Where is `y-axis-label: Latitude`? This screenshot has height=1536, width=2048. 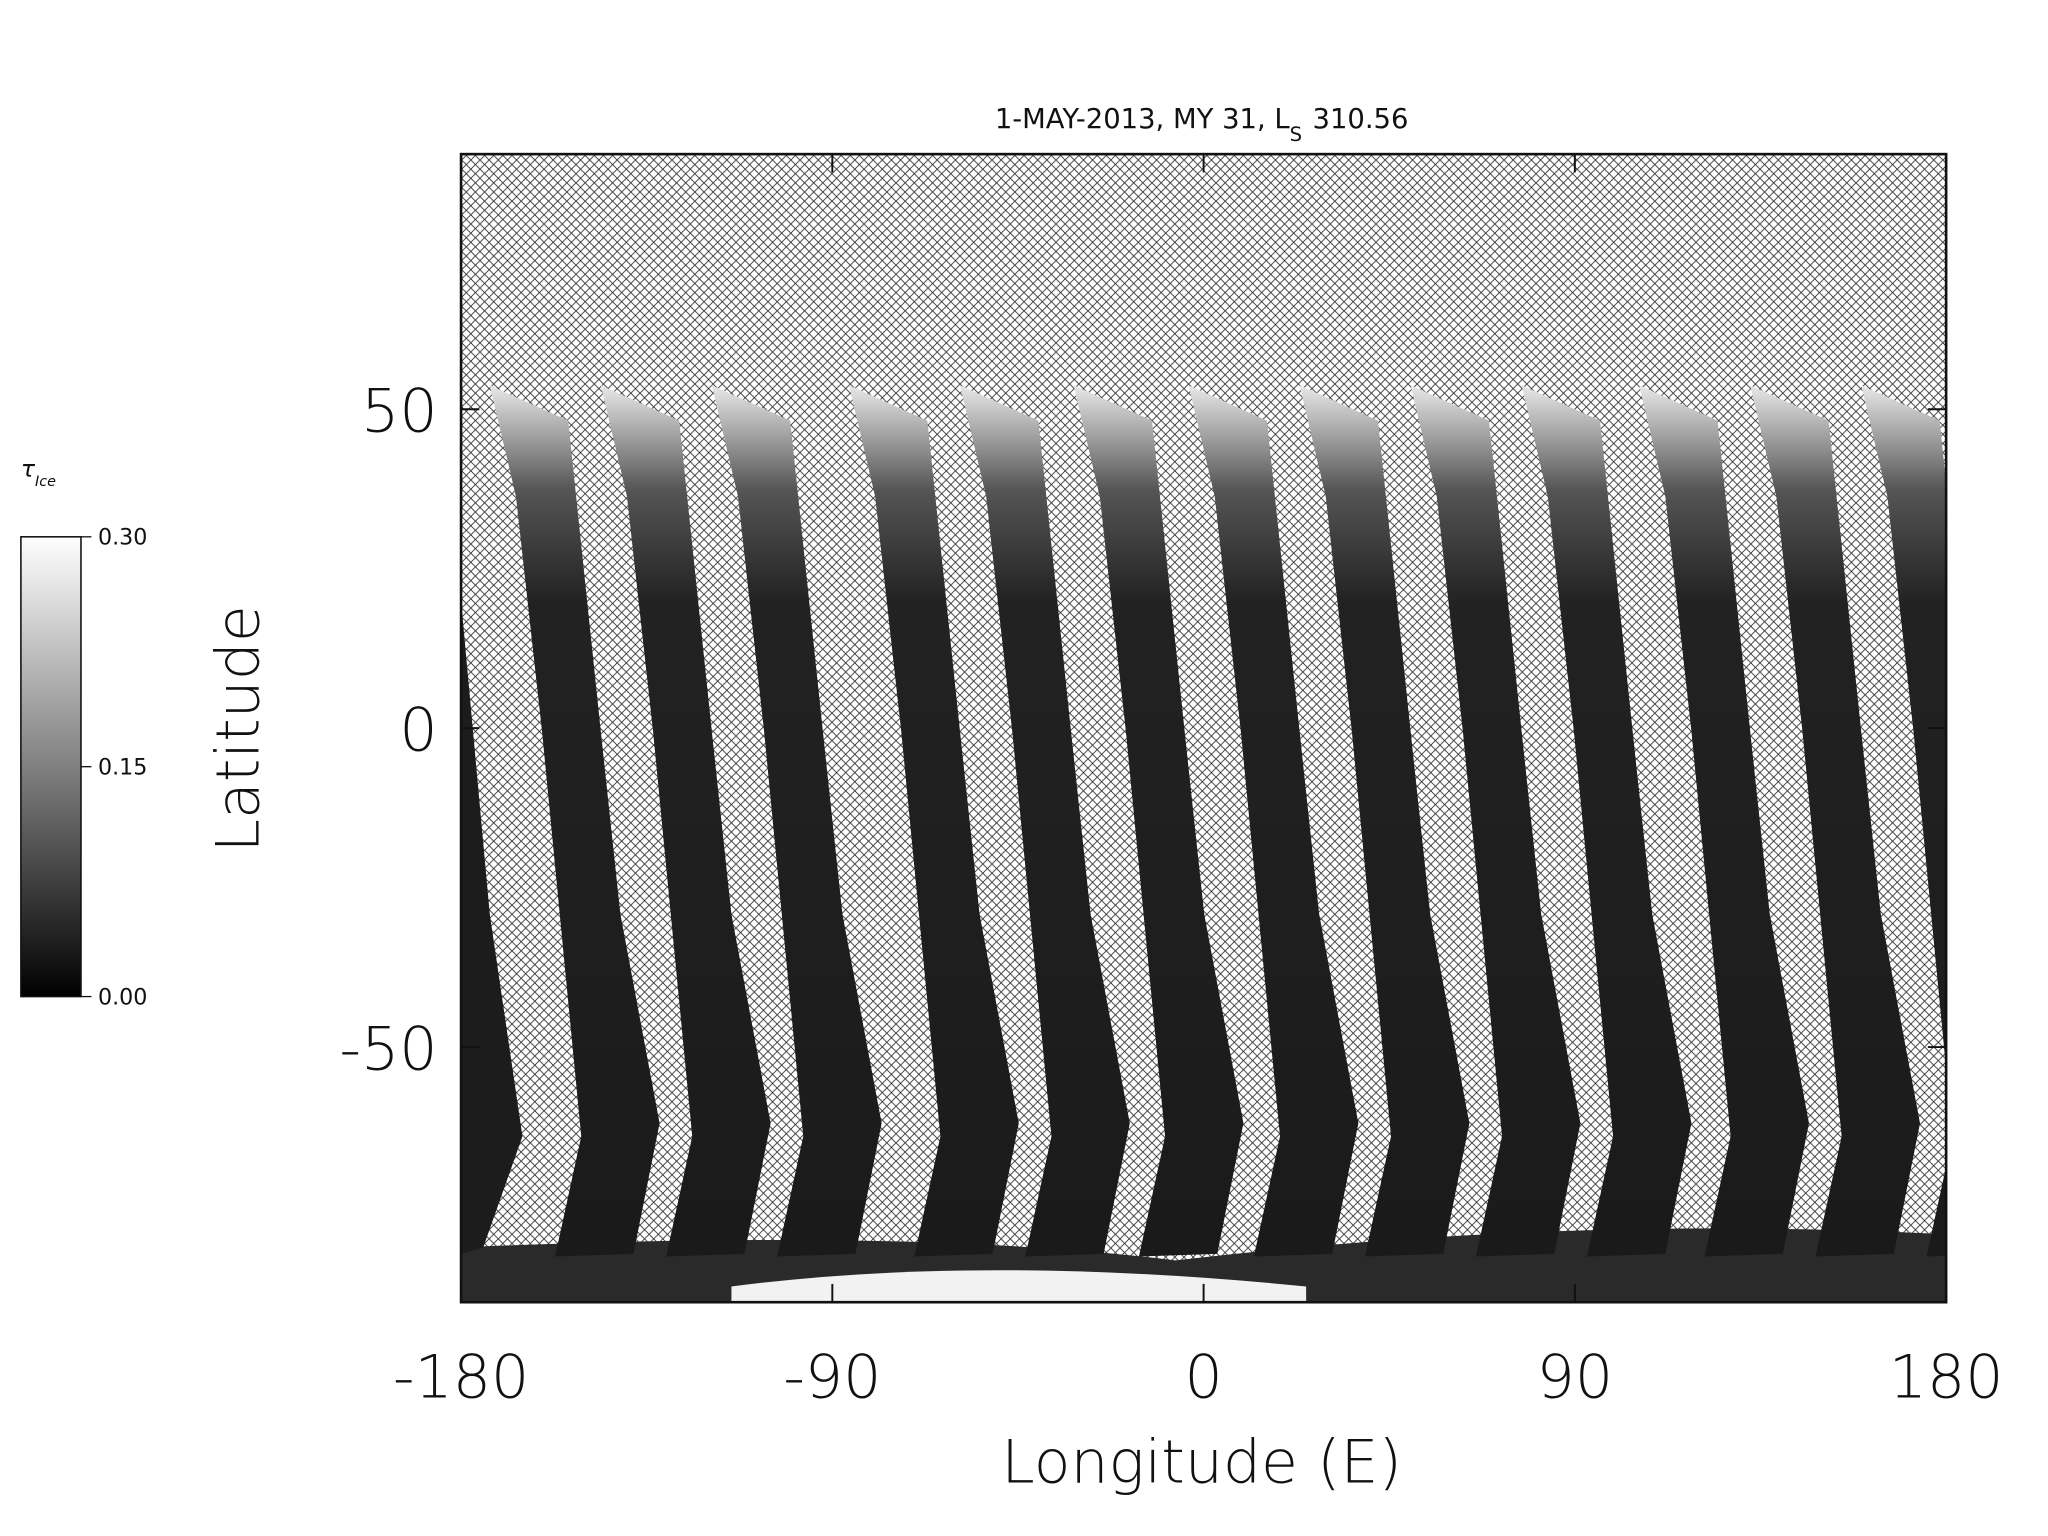 y-axis-label: Latitude is located at coordinates (239, 728).